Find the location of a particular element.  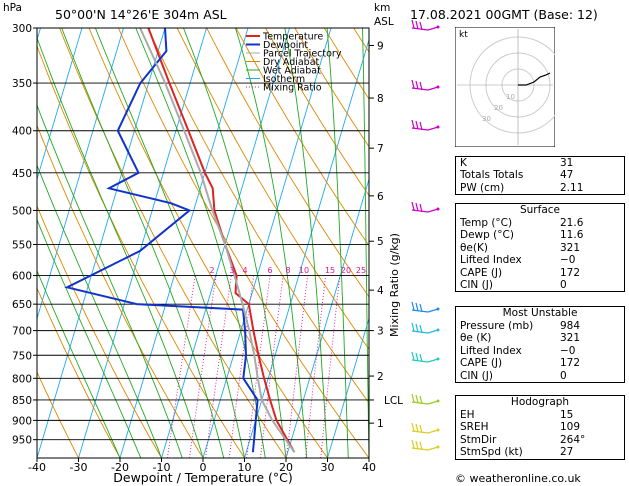

table-row: K 31 is located at coordinates (540, 163).